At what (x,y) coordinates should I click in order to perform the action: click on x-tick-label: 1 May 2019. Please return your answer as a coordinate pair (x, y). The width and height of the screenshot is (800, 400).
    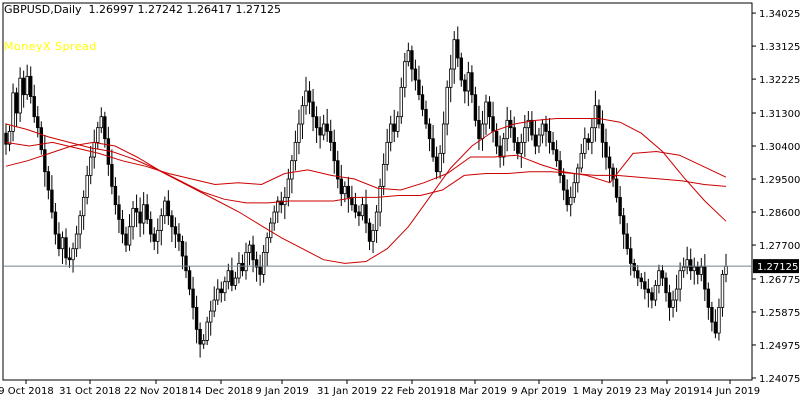
    Looking at the image, I should click on (602, 391).